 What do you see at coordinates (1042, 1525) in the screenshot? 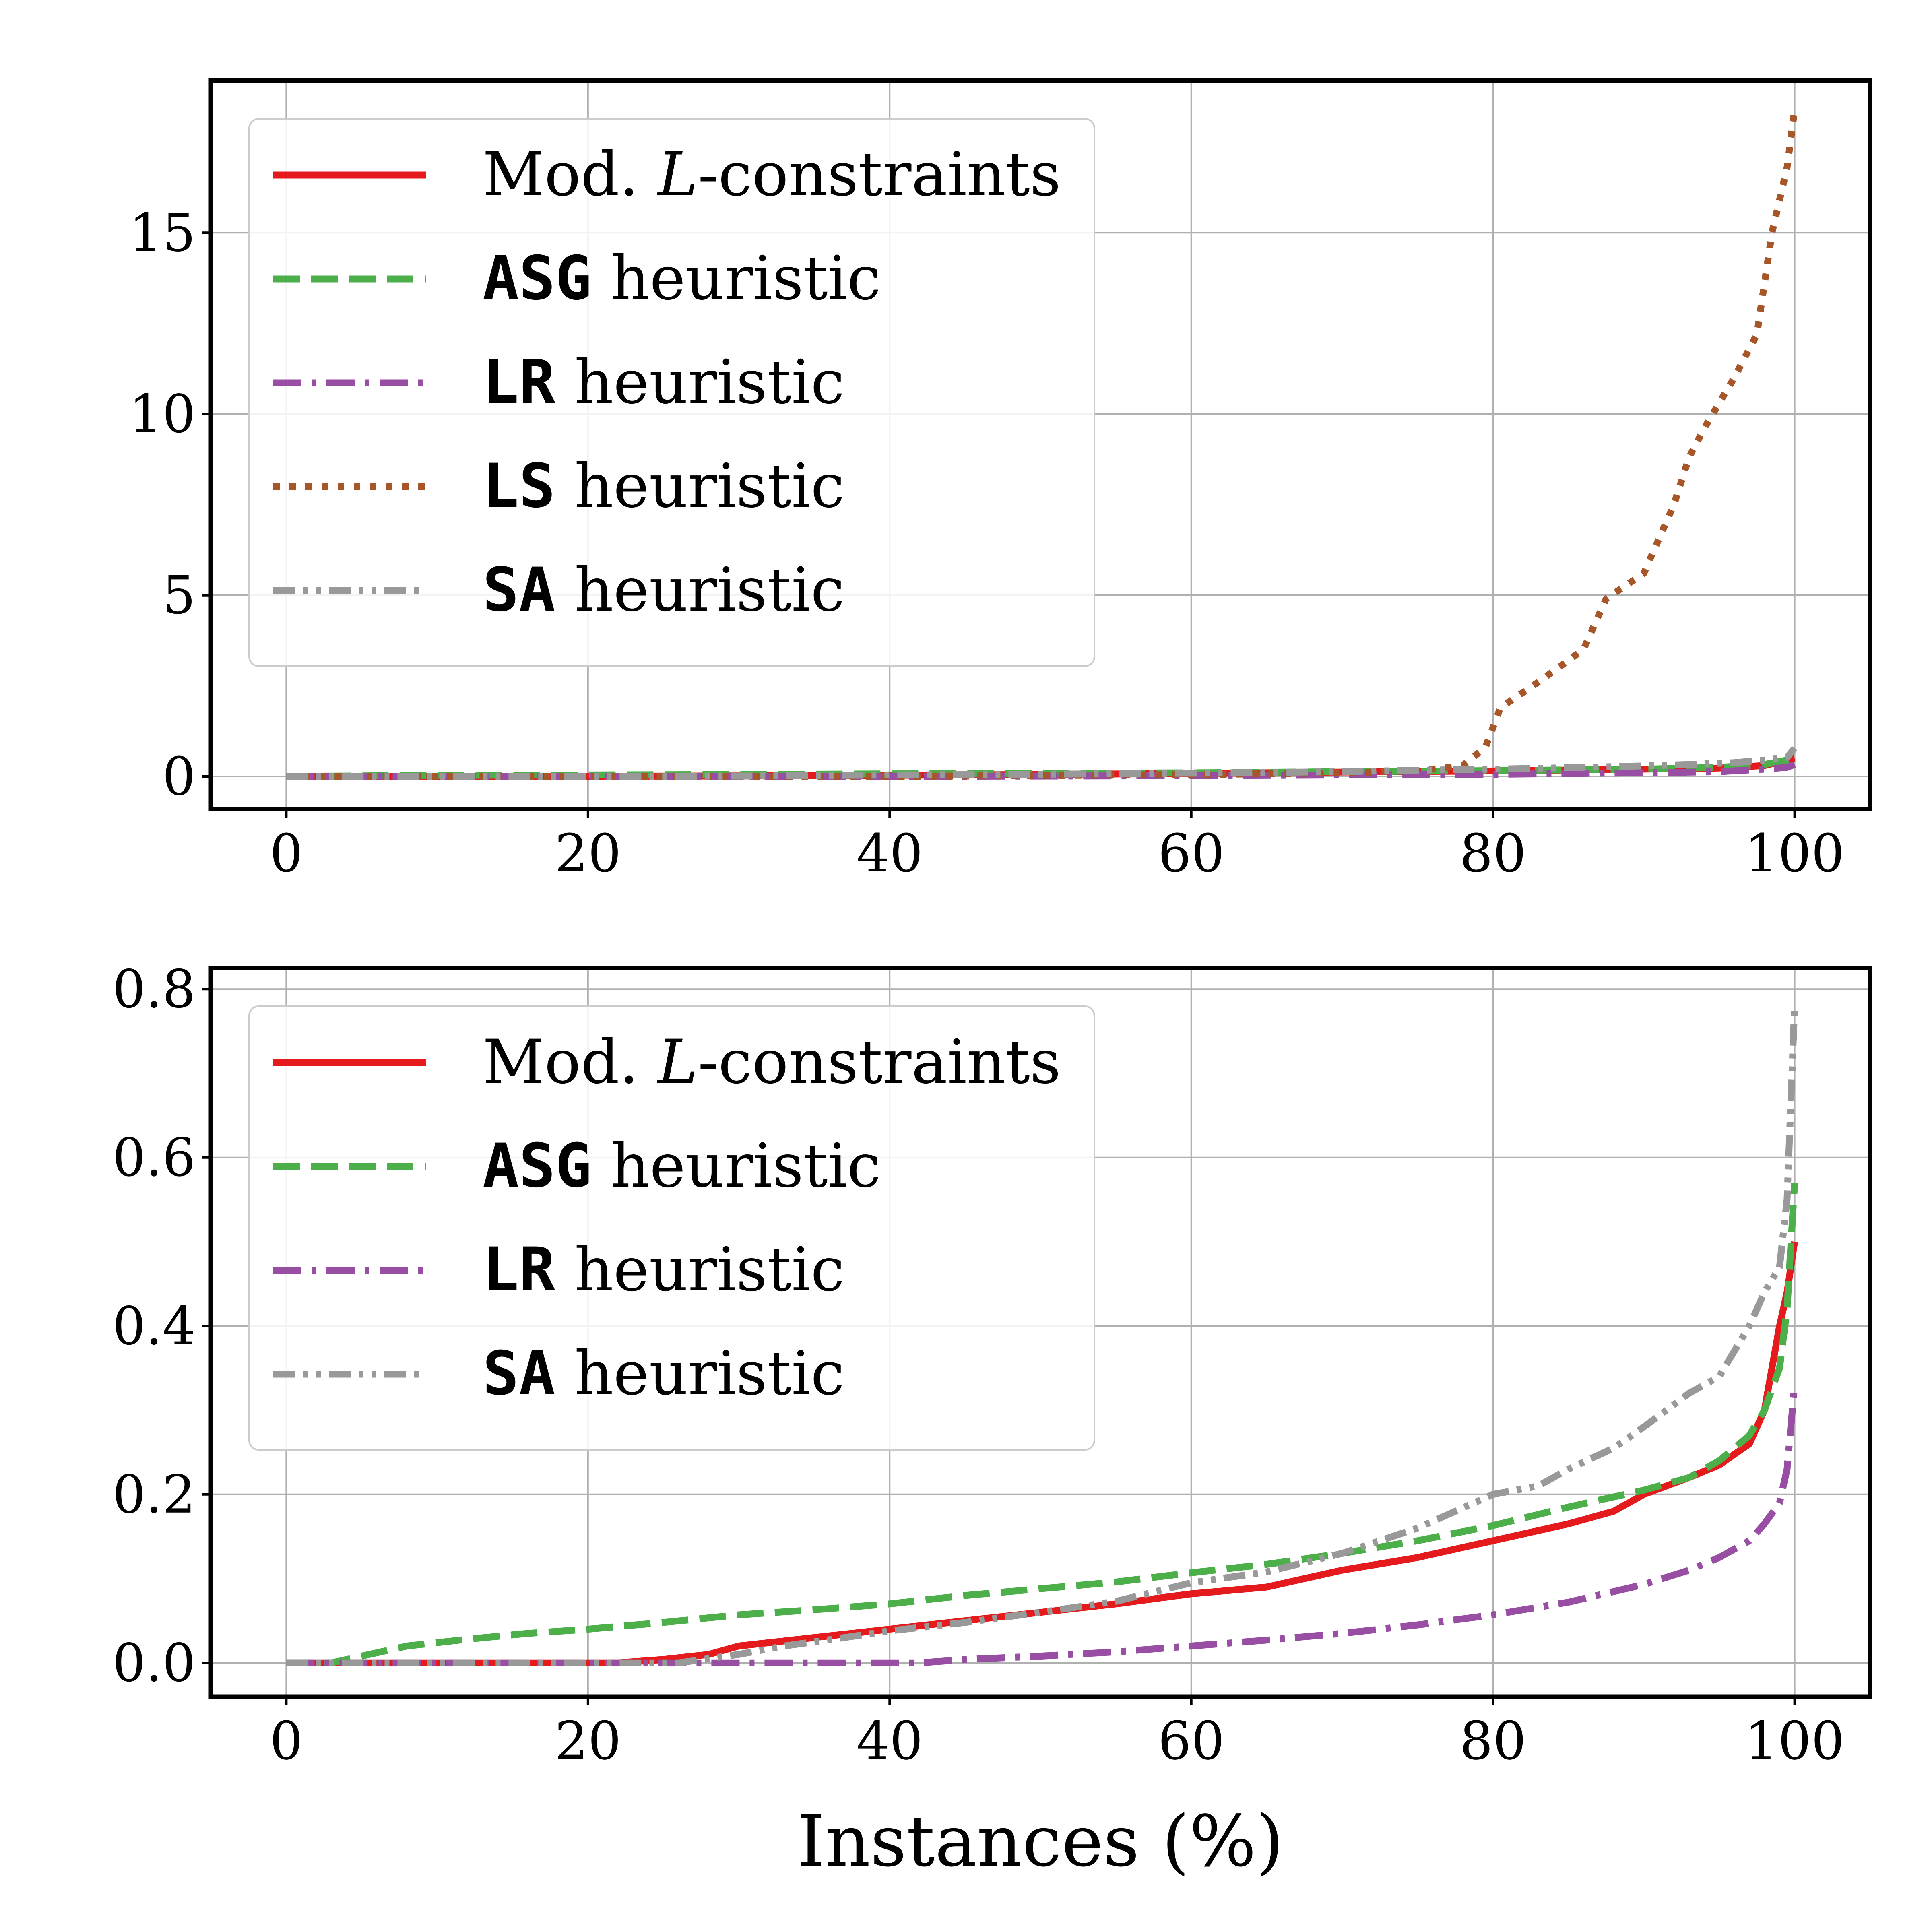
I see `series-line-lr` at bounding box center [1042, 1525].